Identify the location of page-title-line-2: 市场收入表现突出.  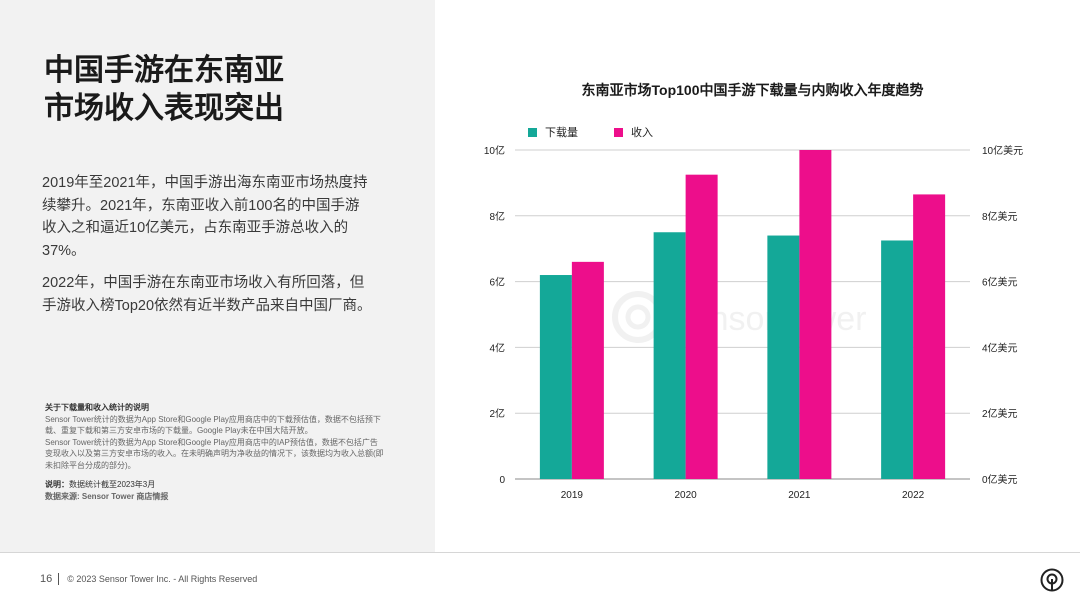
(164, 108).